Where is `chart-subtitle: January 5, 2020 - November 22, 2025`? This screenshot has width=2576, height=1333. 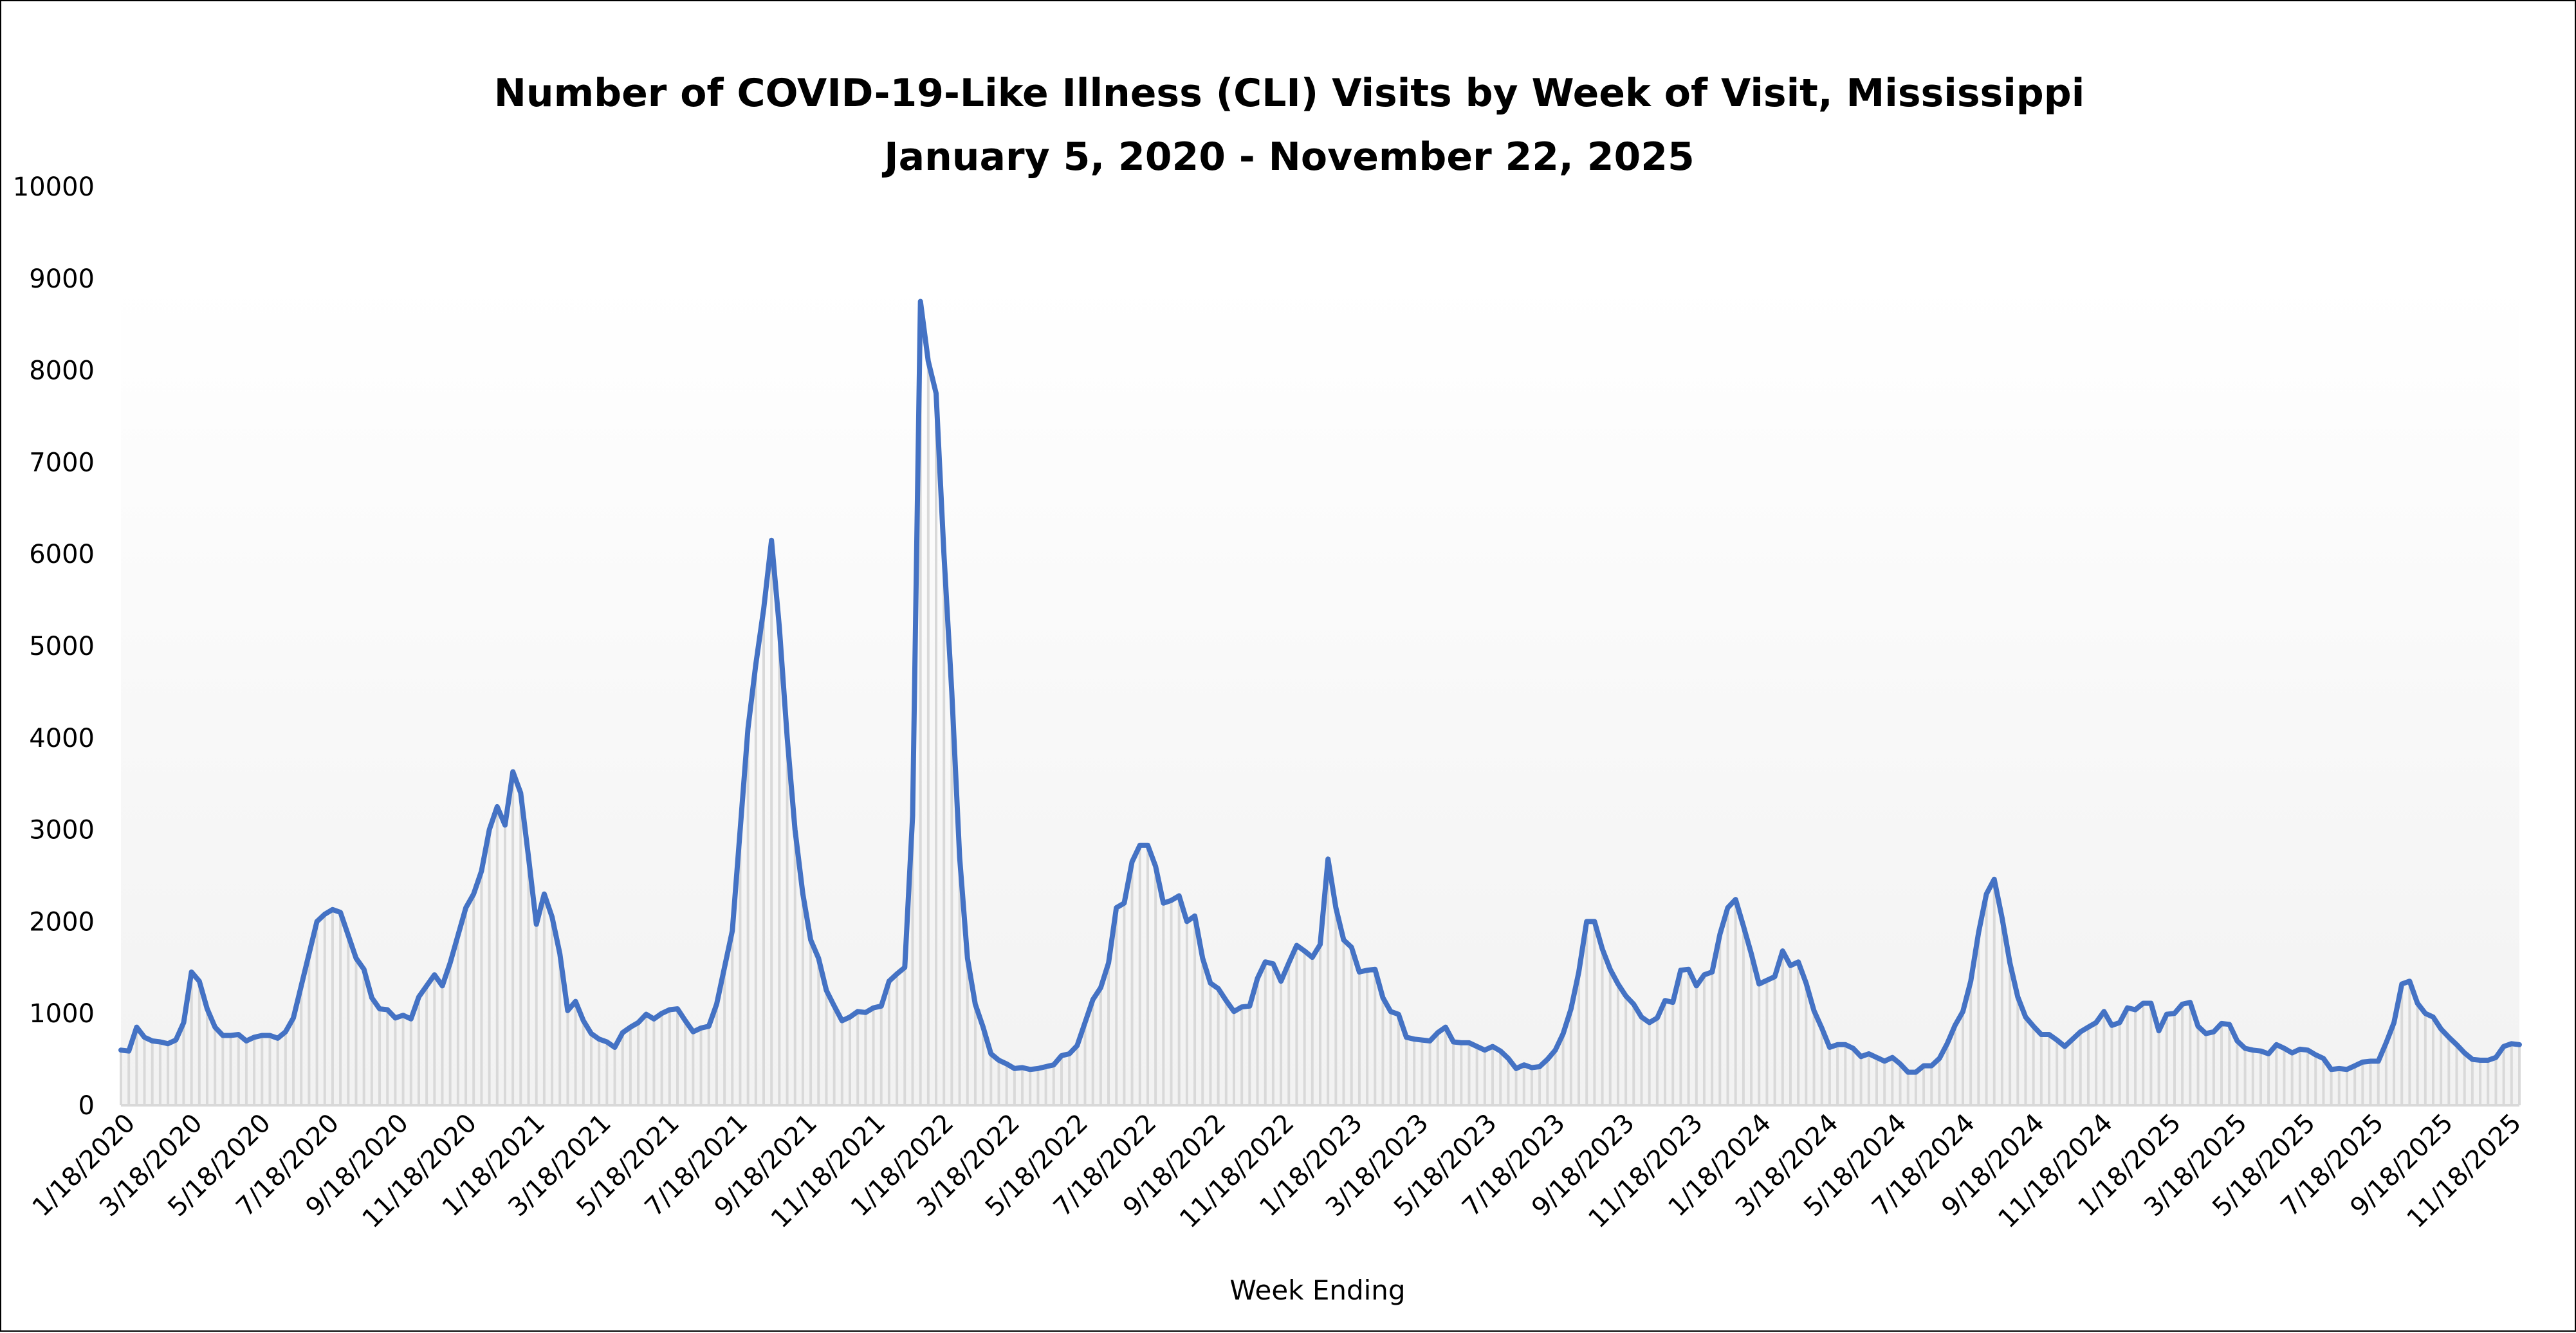 chart-subtitle: January 5, 2020 - November 22, 2025 is located at coordinates (1287, 156).